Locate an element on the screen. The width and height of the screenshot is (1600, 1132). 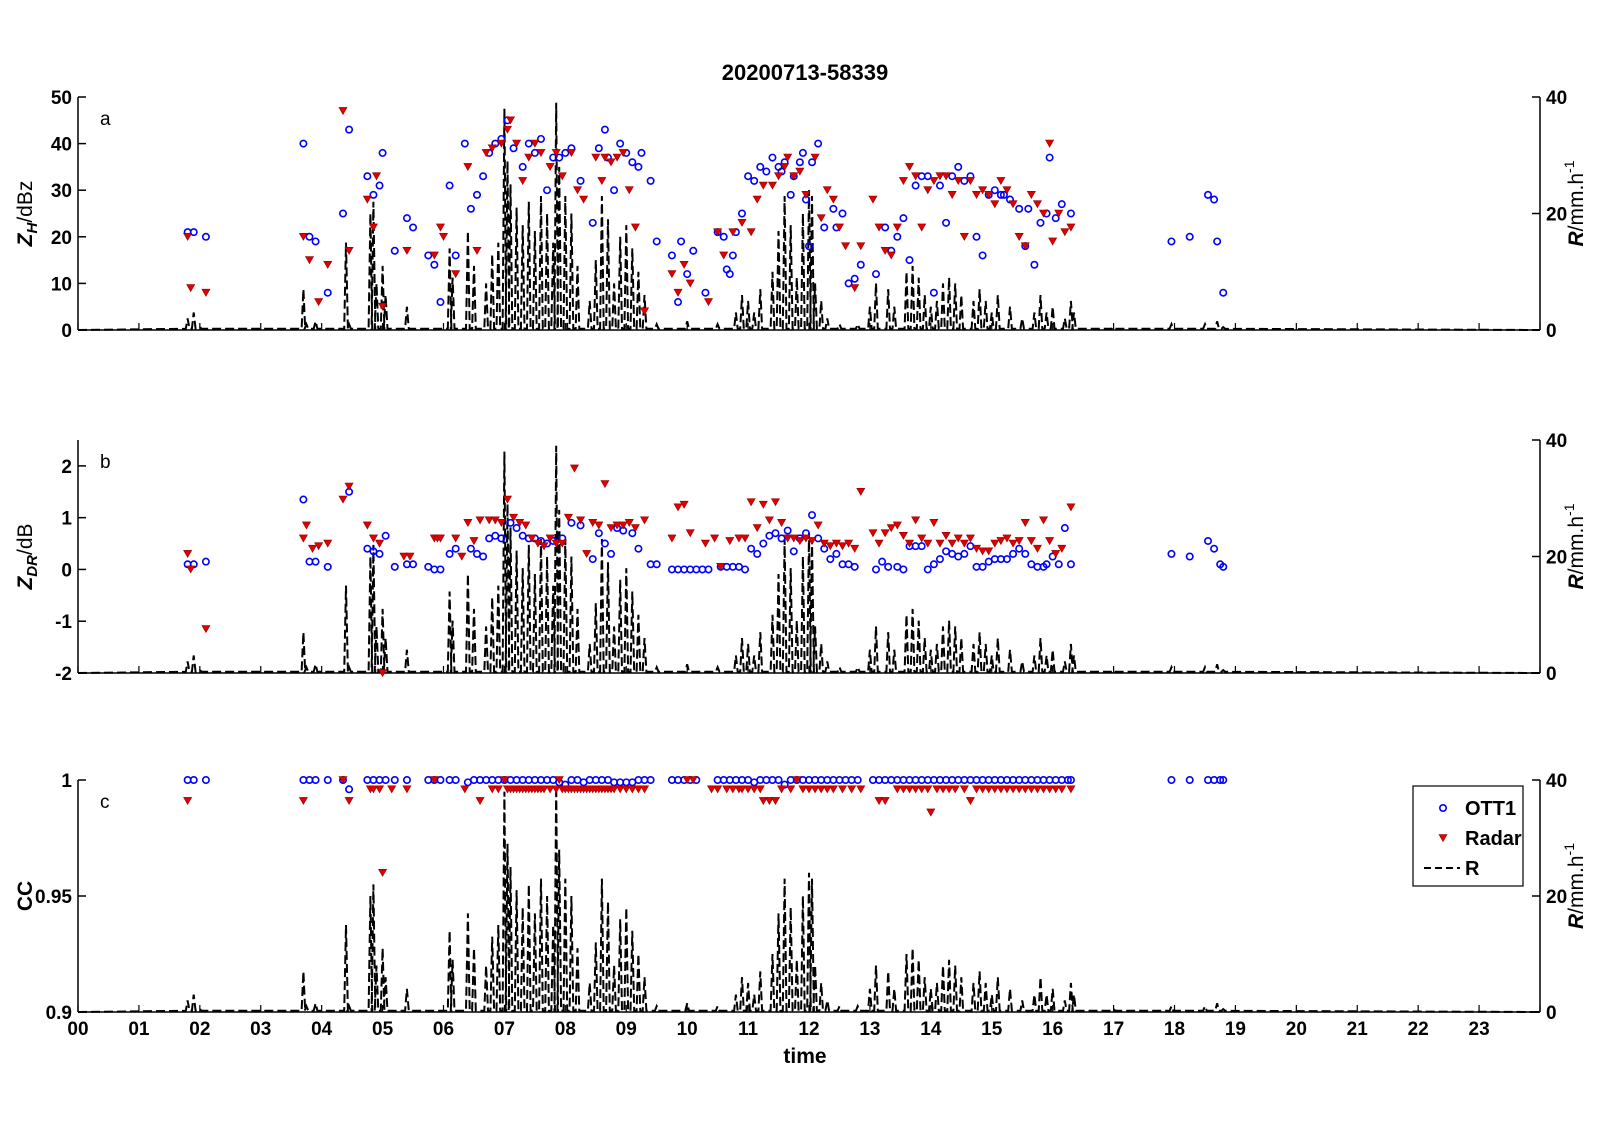
y-axis-title-main-b: Z is located at coordinates (25, 583).